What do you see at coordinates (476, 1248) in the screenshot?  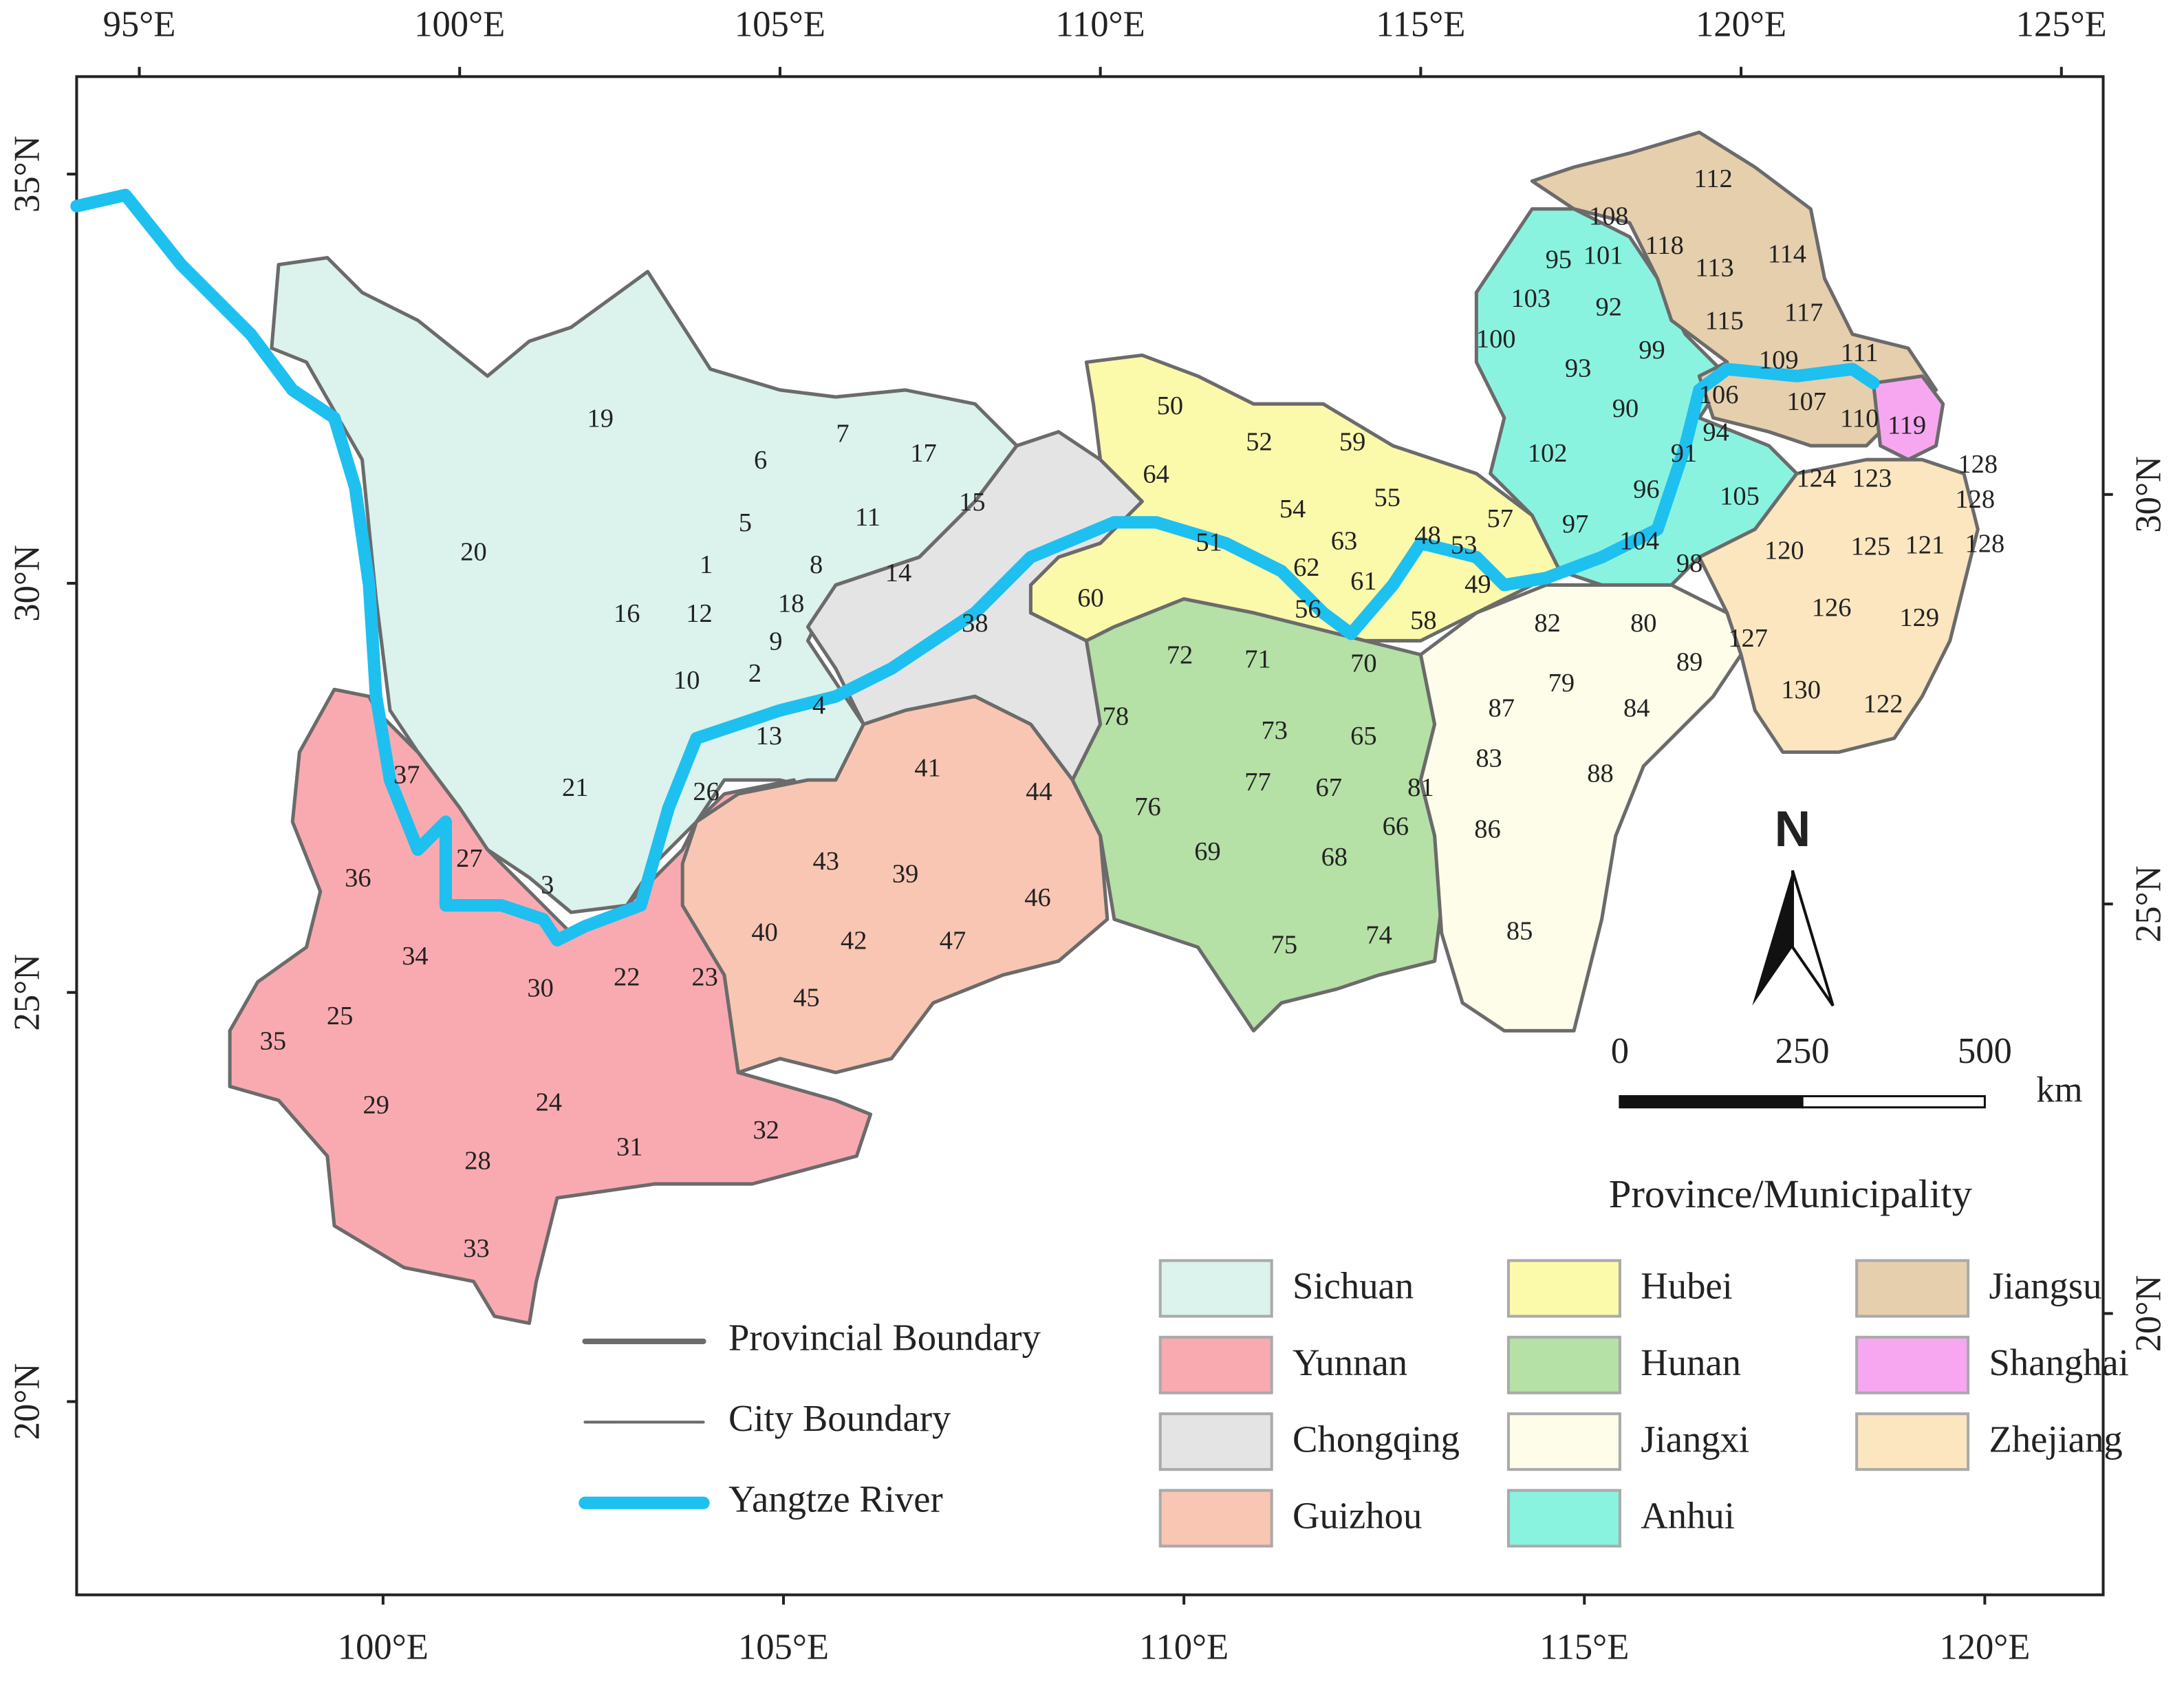 I see `city-label: 33` at bounding box center [476, 1248].